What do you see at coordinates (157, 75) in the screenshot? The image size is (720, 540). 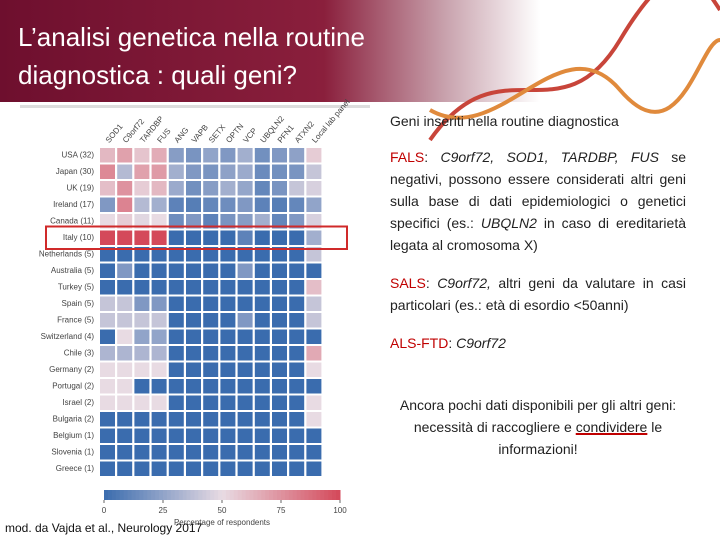 I see `title-line: diagnostica : quali geni?` at bounding box center [157, 75].